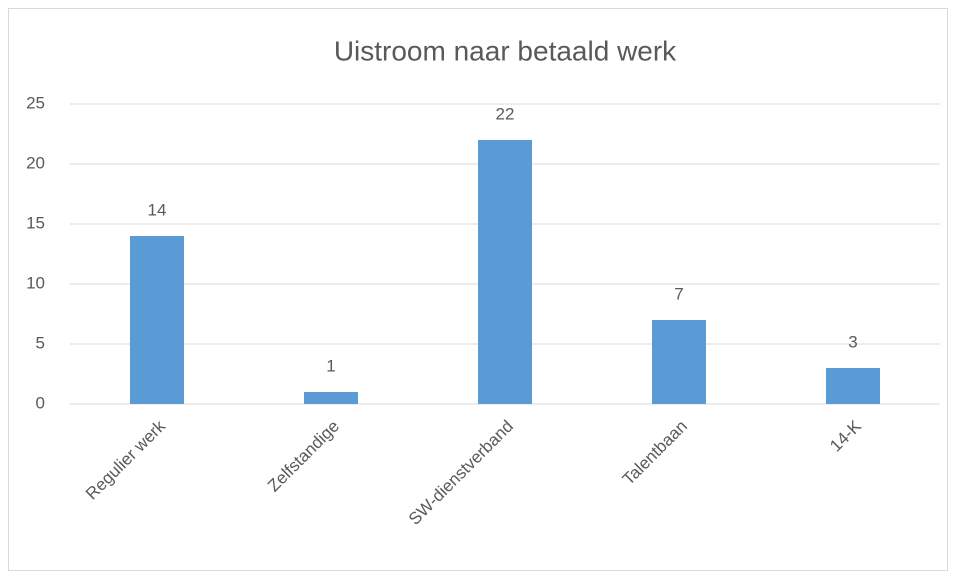 This screenshot has width=957, height=579. I want to click on data-label: 1, so click(330, 365).